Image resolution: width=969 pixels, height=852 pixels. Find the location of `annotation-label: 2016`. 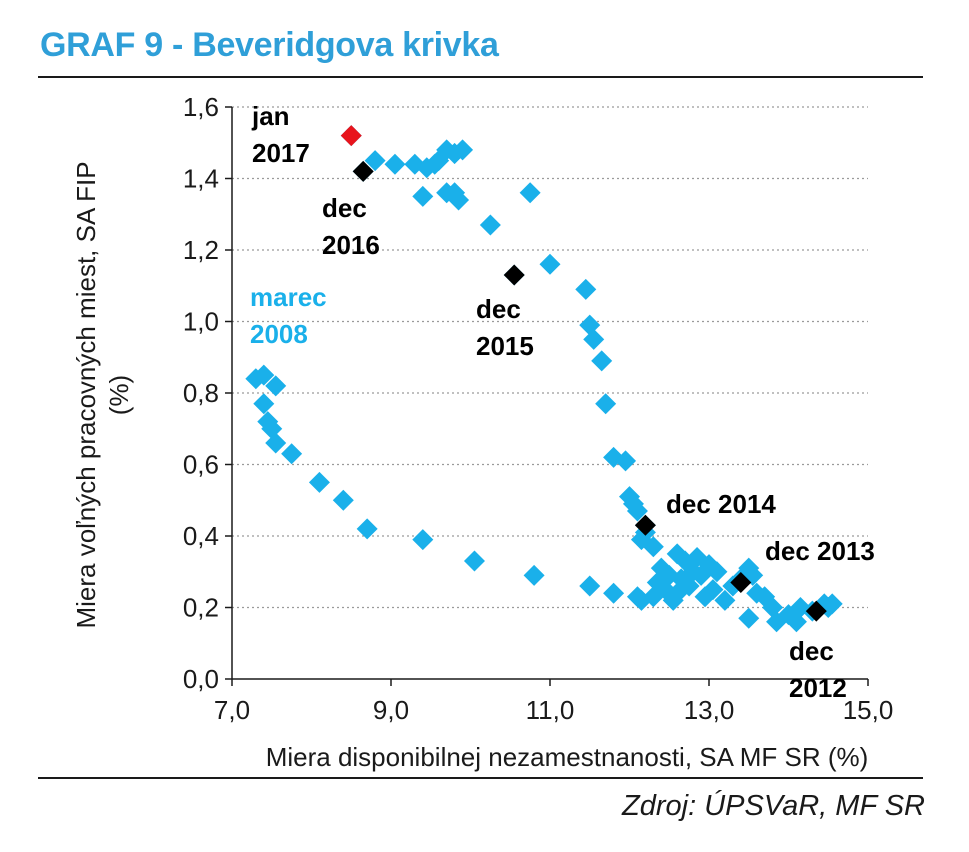

annotation-label: 2016 is located at coordinates (351, 245).